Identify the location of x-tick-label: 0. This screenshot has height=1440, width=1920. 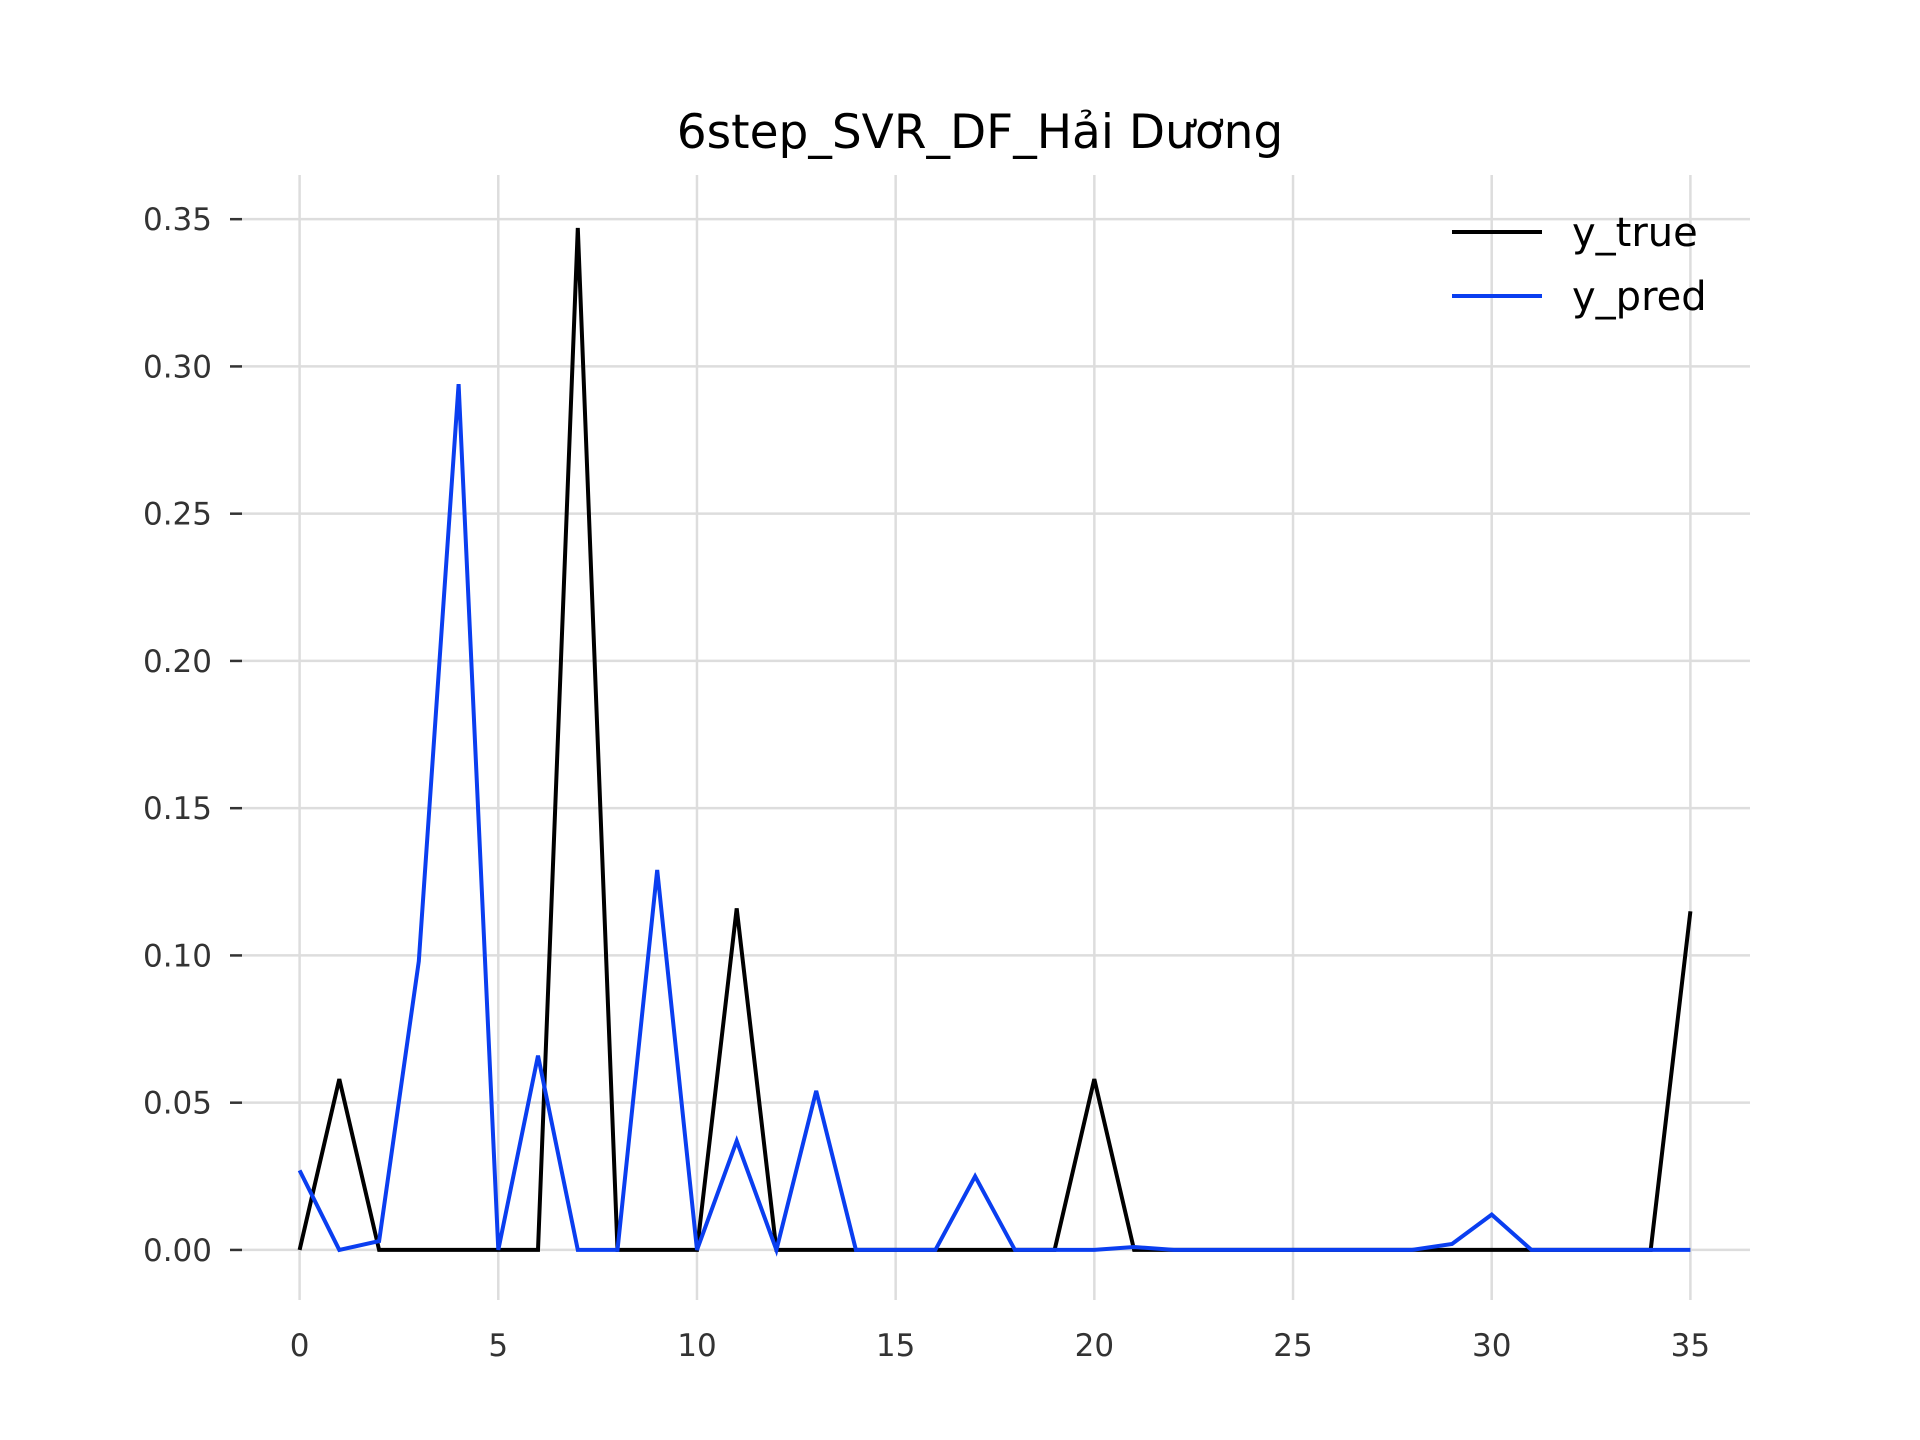
(300, 1346).